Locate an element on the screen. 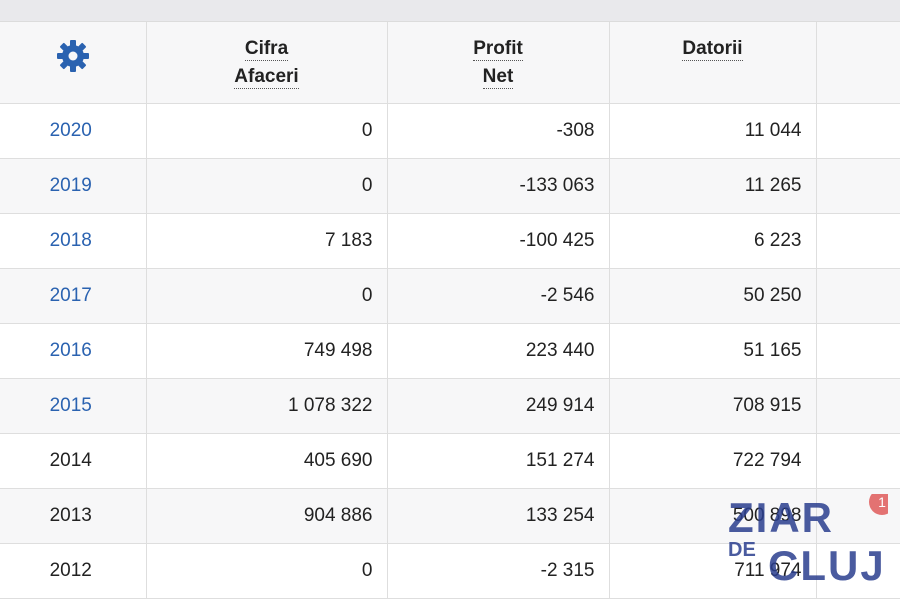 This screenshot has width=900, height=600. year-cell: 2018 is located at coordinates (73, 241).